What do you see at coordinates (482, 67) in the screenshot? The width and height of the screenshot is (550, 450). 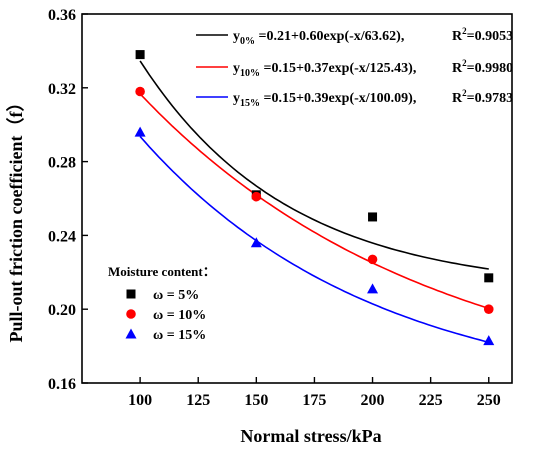 I see `r-squared: R2=0.9980` at bounding box center [482, 67].